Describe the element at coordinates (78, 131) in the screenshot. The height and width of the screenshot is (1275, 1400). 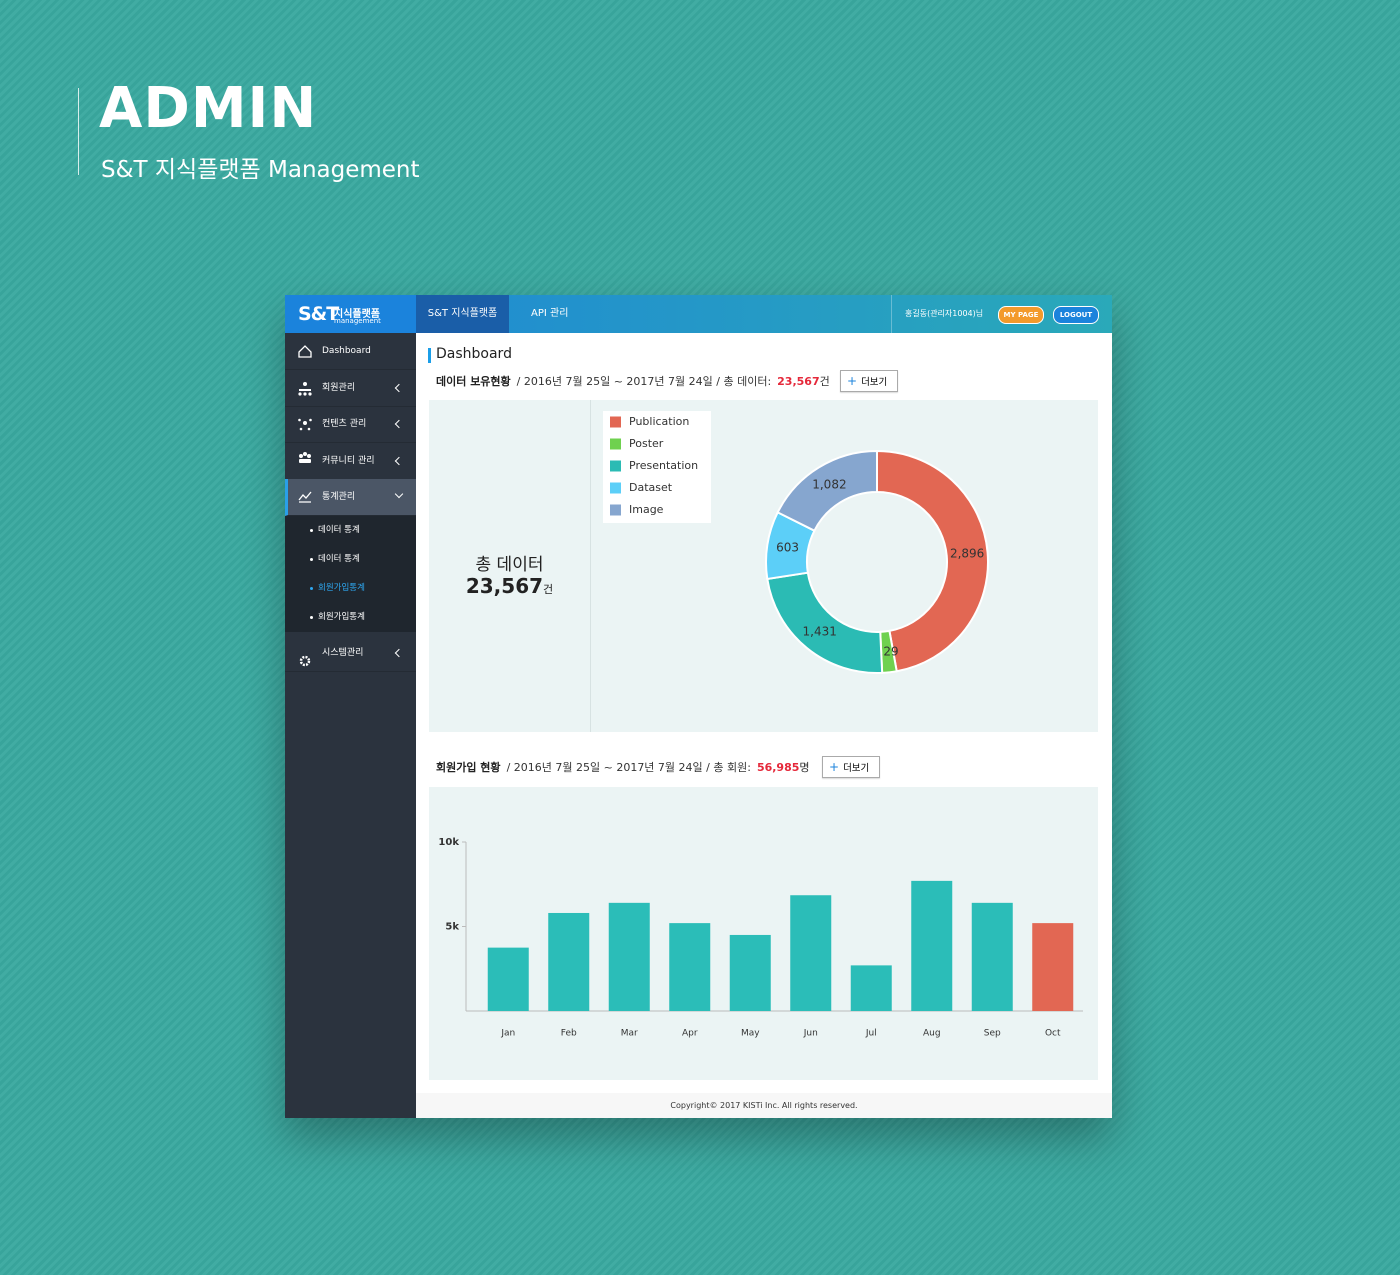
I see `header-rule` at that location.